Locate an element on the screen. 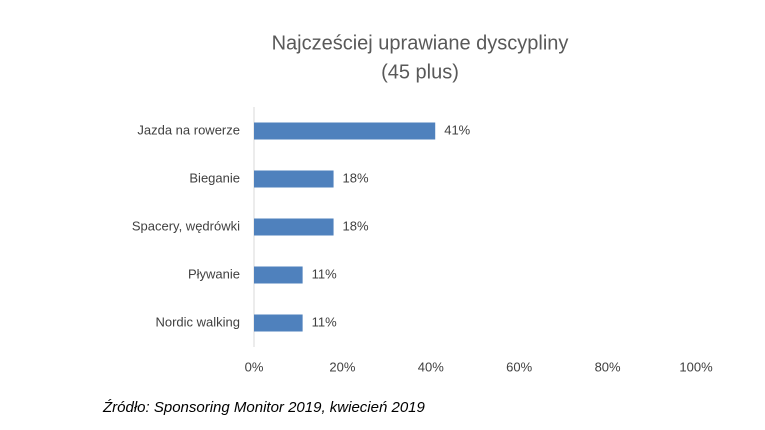 The image size is (765, 430). x-tick-label: 60% is located at coordinates (519, 366).